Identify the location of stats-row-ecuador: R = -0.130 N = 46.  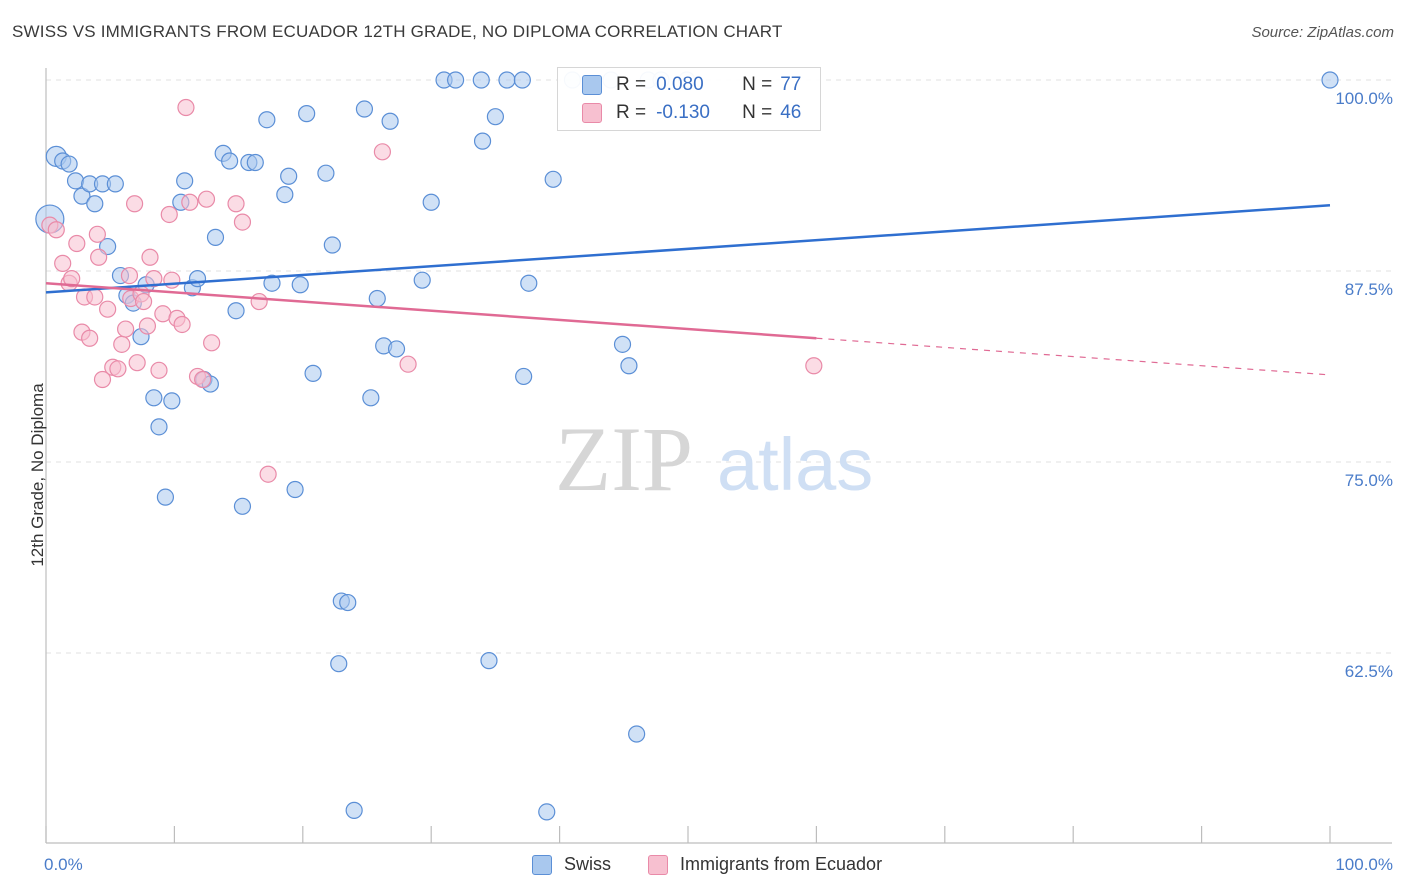
(691, 113).